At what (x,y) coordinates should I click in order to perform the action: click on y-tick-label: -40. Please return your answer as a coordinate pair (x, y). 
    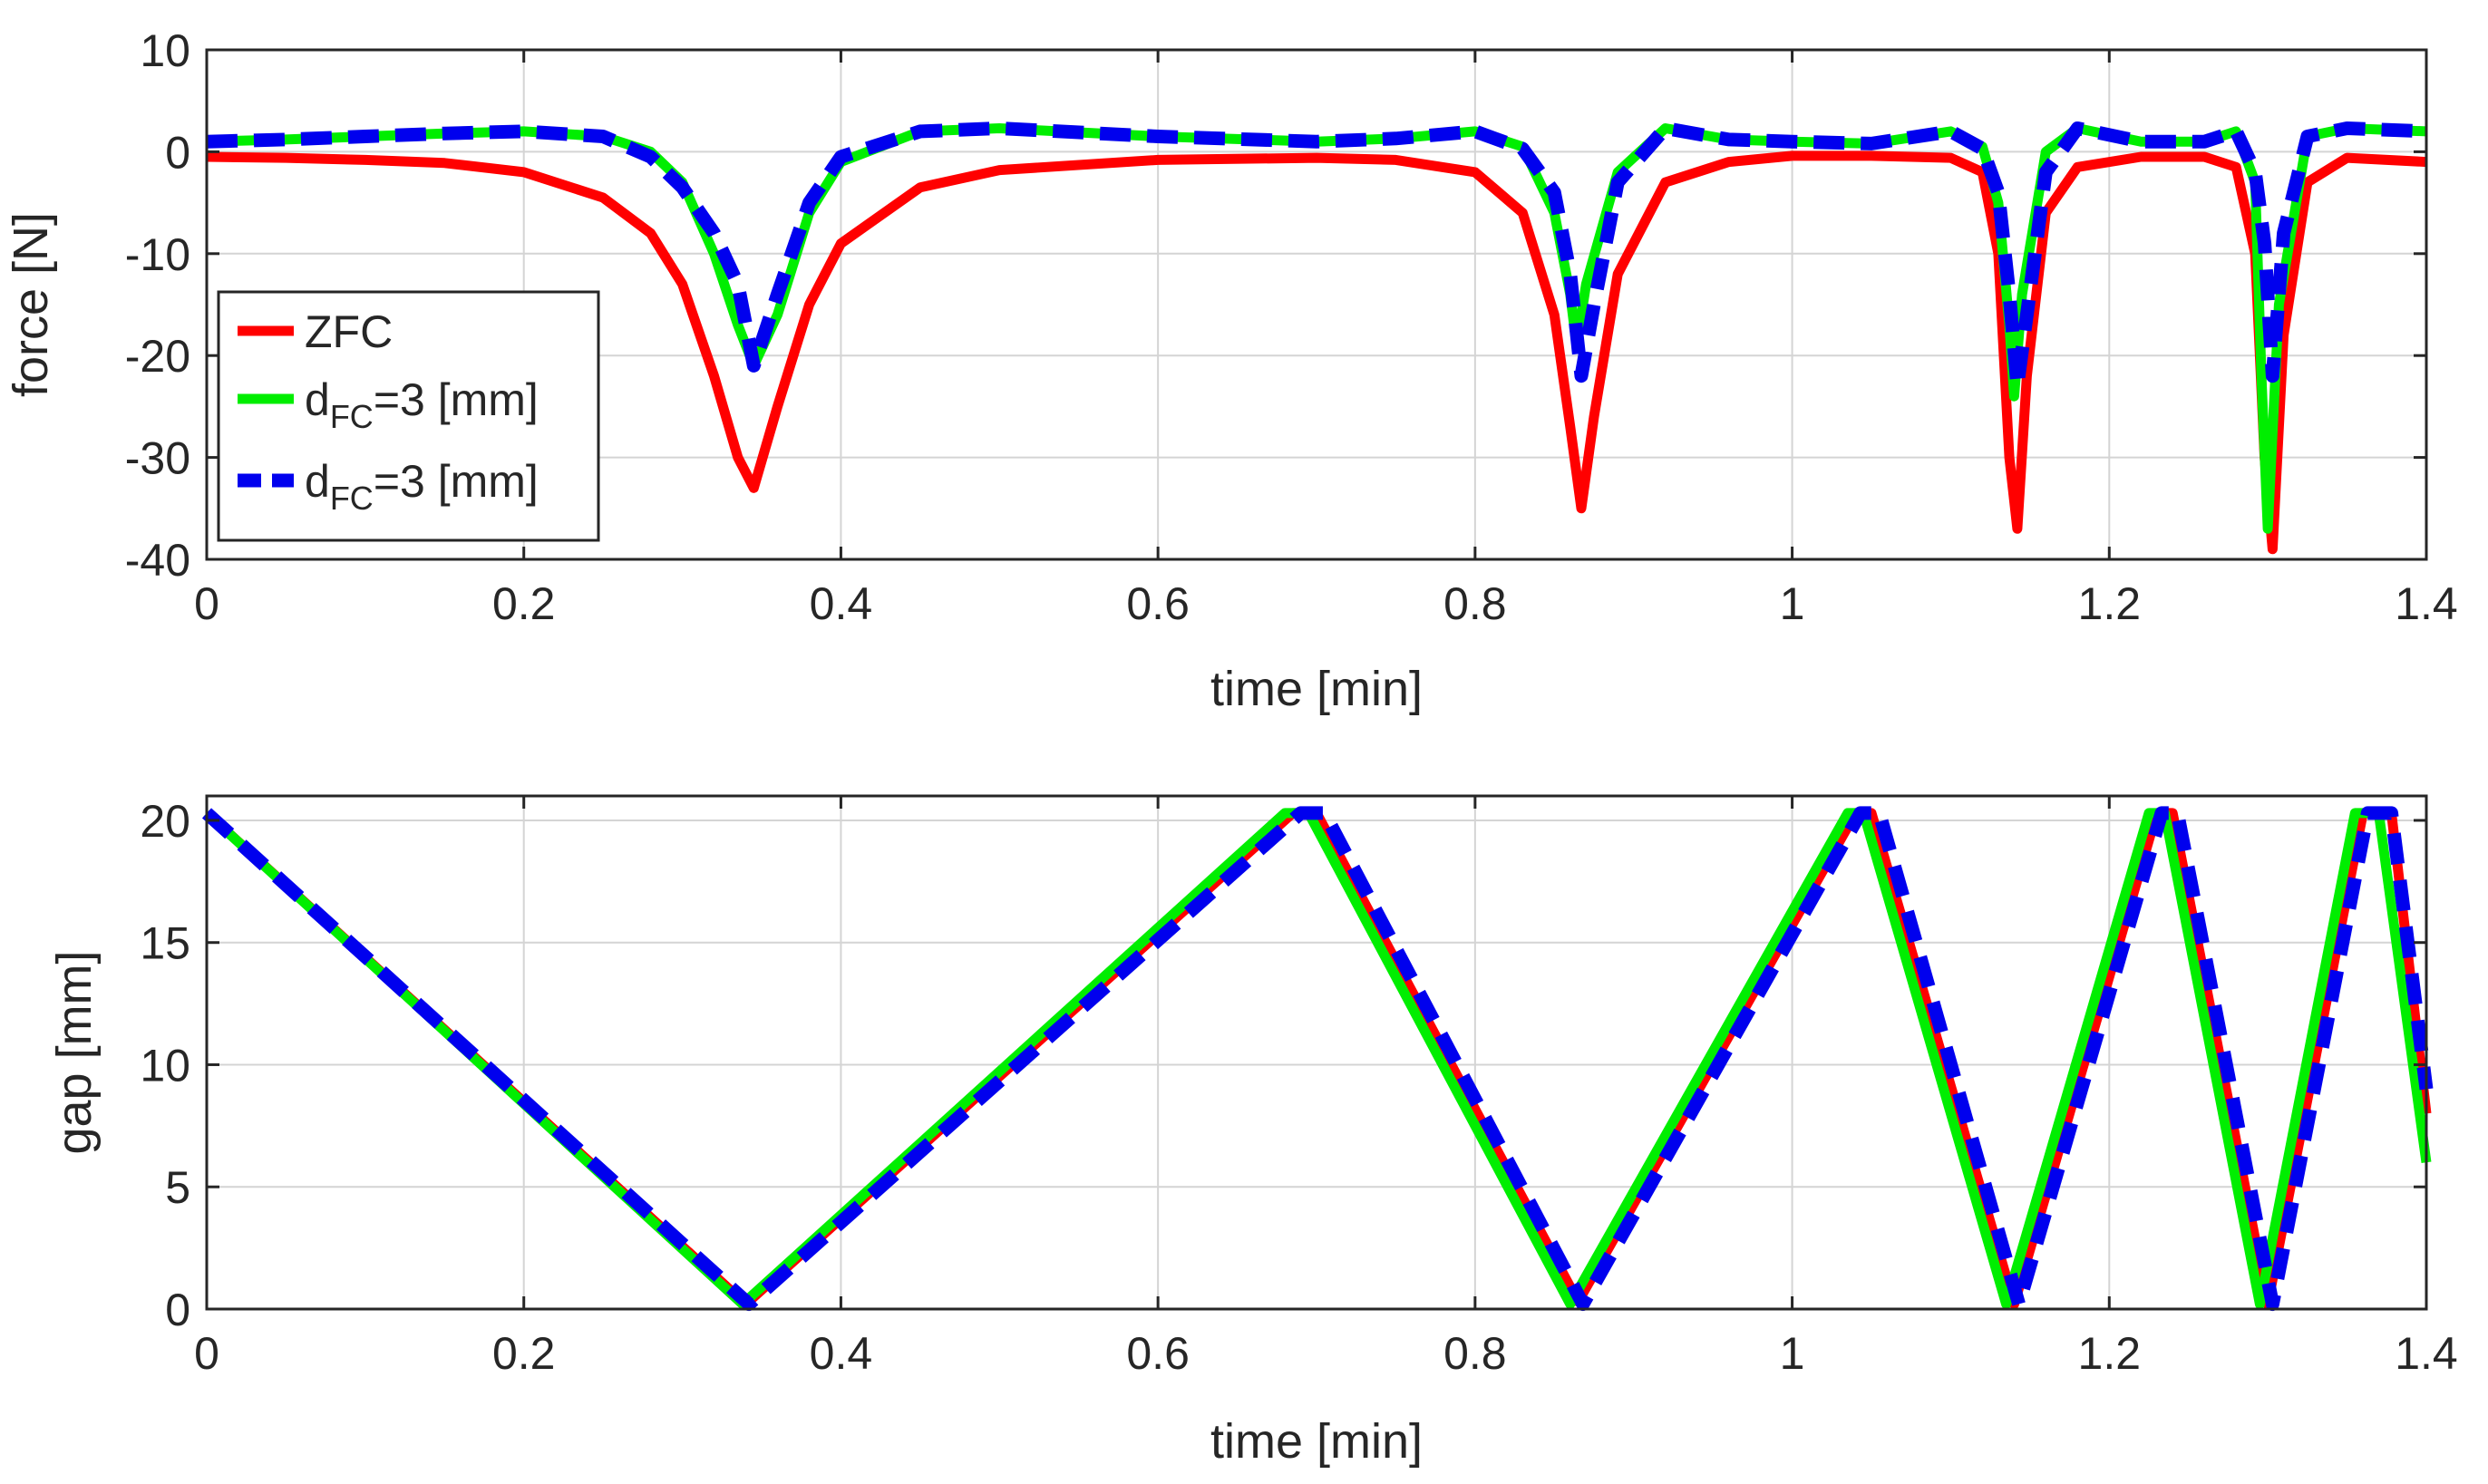
    Looking at the image, I should click on (157, 560).